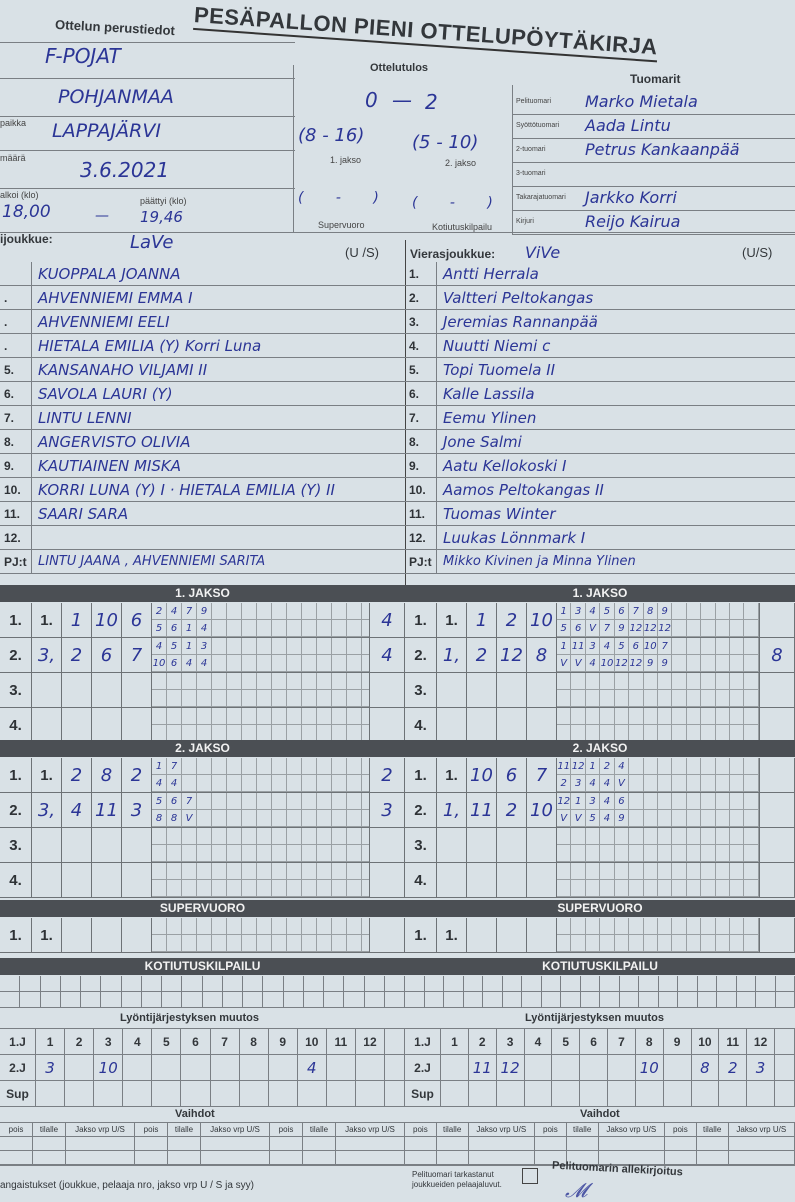  What do you see at coordinates (47, 775) in the screenshot?
I see `batter-cell: 1.` at bounding box center [47, 775].